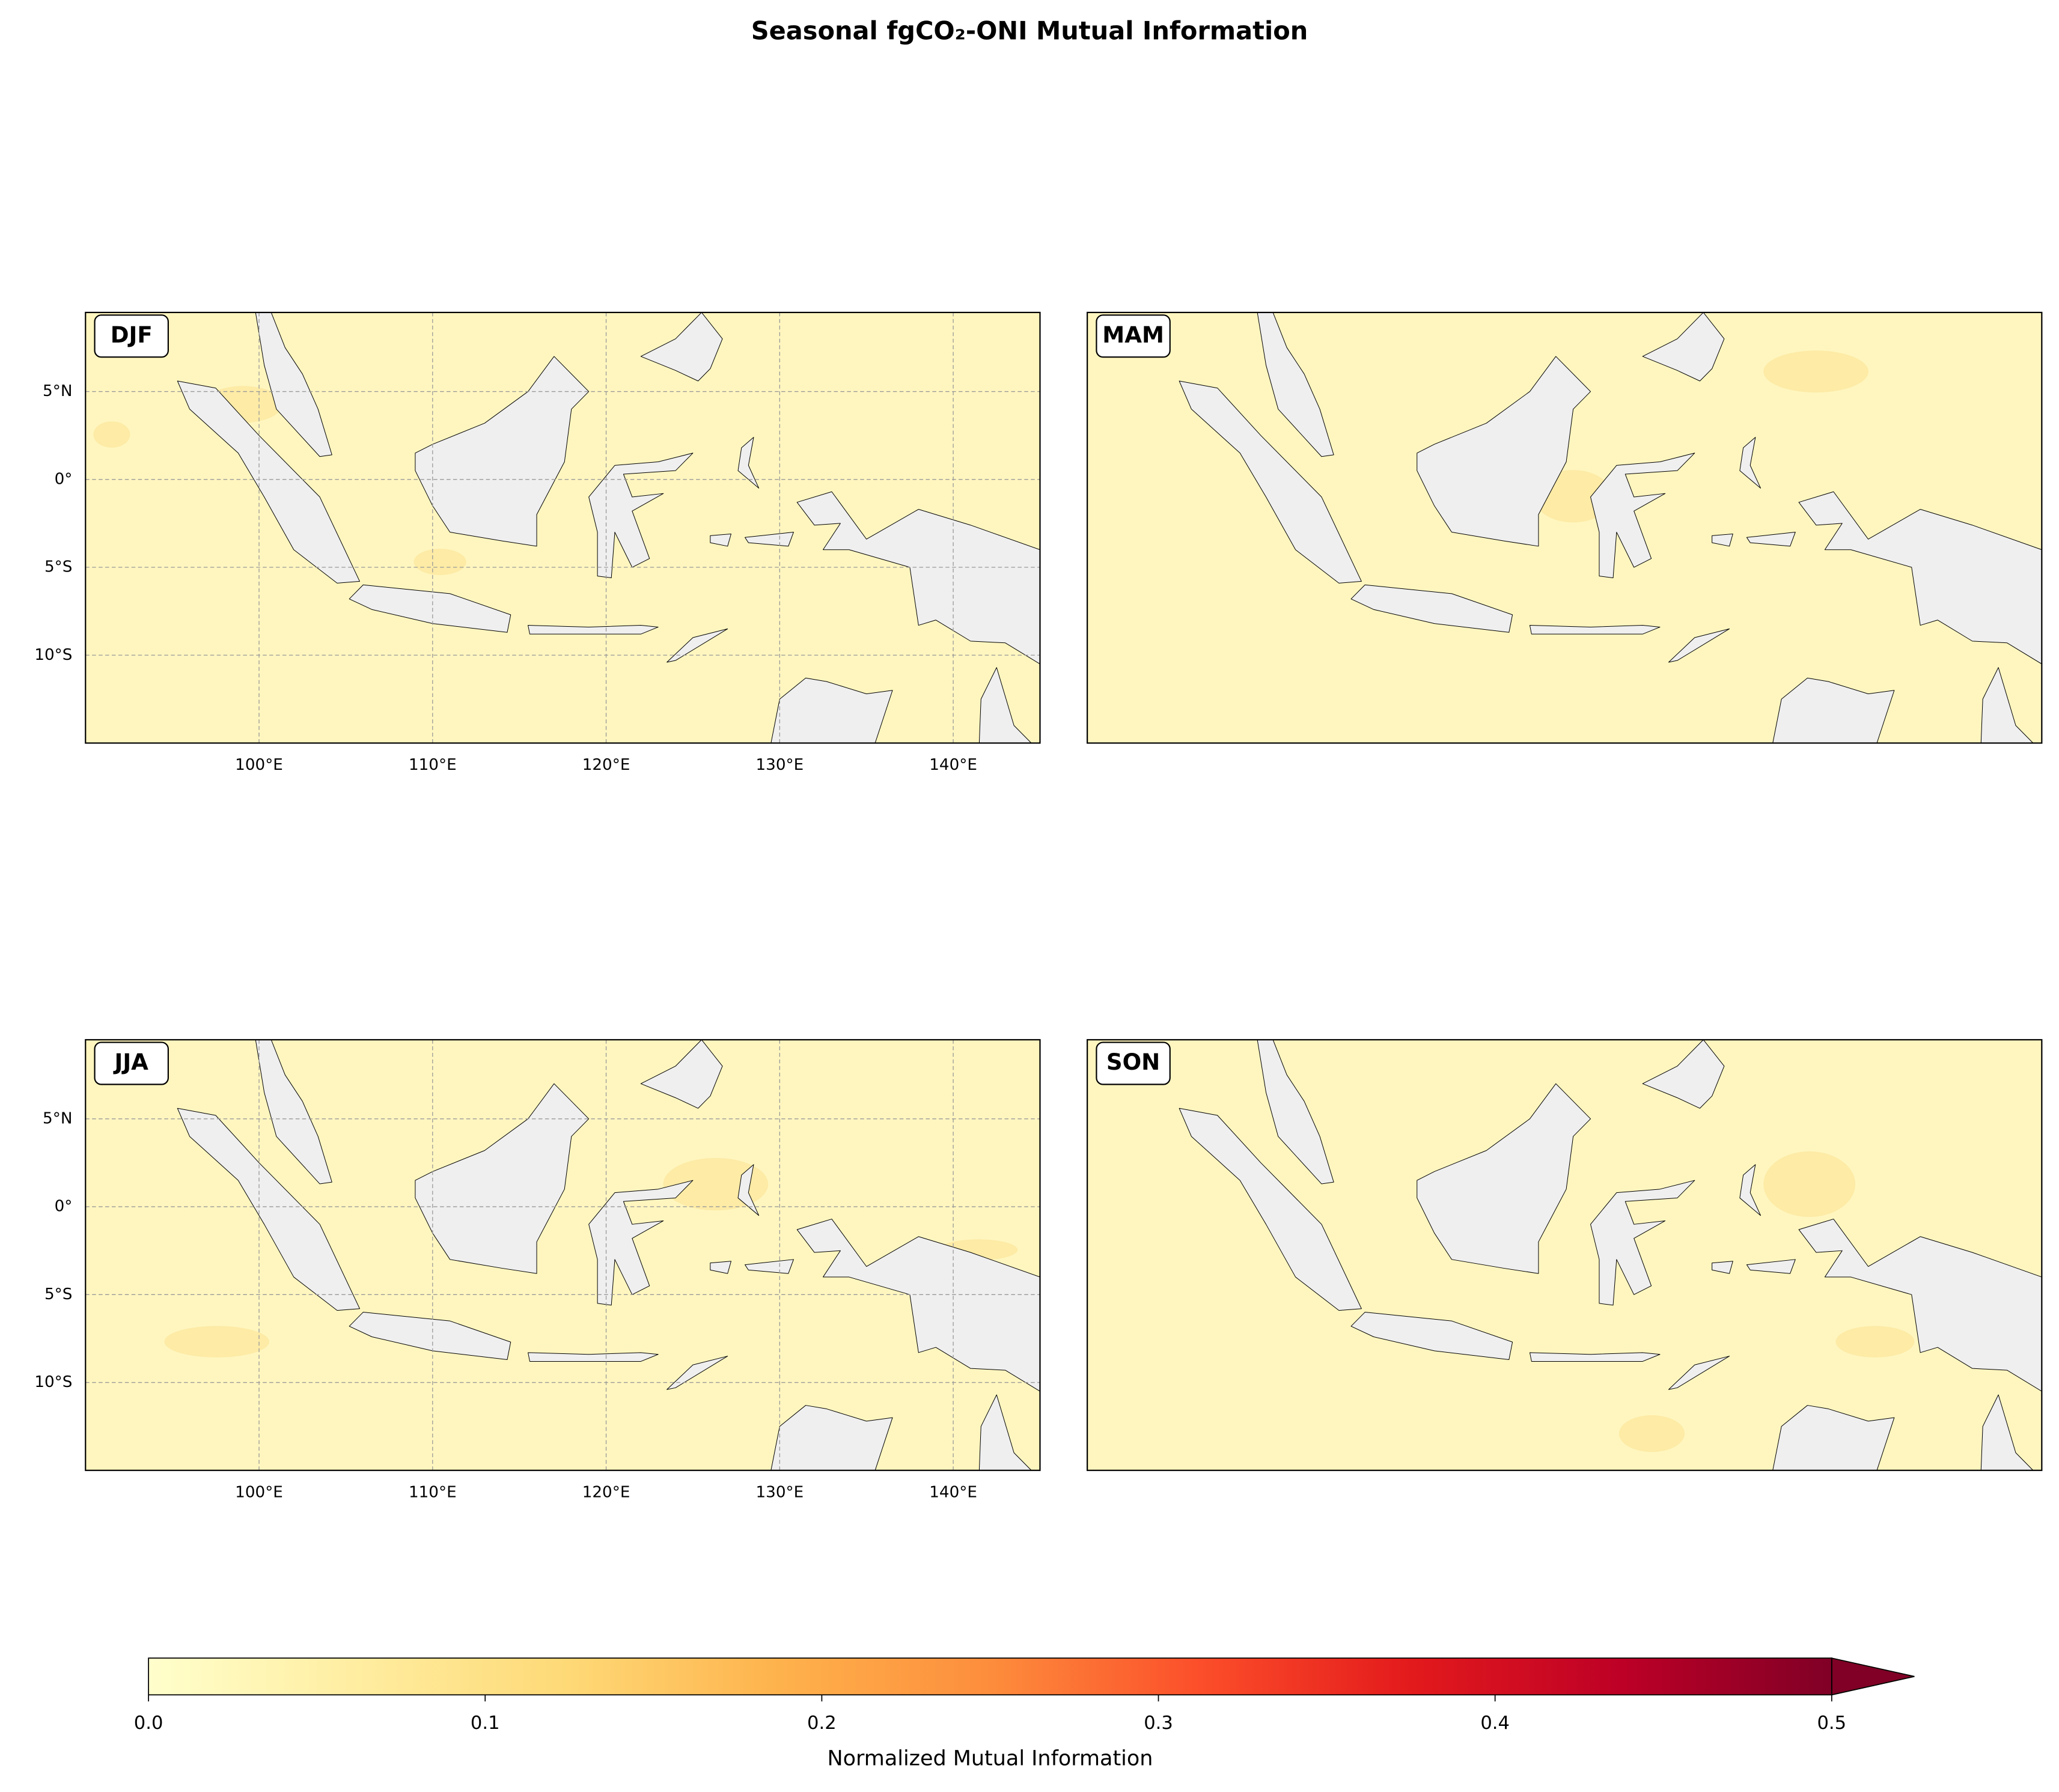 The height and width of the screenshot is (1792, 2059). What do you see at coordinates (990, 1758) in the screenshot?
I see `colorbar-label: Normalized Mutual Information` at bounding box center [990, 1758].